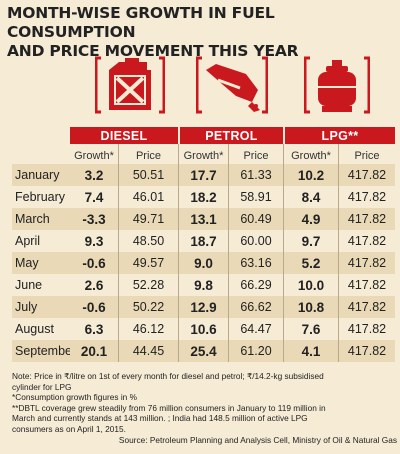  What do you see at coordinates (148, 329) in the screenshot?
I see `cell-diesel-price: 46.12` at bounding box center [148, 329].